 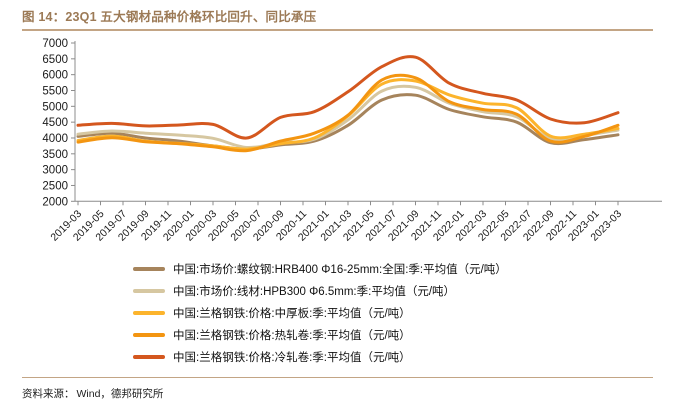 What do you see at coordinates (55, 155) in the screenshot?
I see `y-tick-label: 3500` at bounding box center [55, 155].